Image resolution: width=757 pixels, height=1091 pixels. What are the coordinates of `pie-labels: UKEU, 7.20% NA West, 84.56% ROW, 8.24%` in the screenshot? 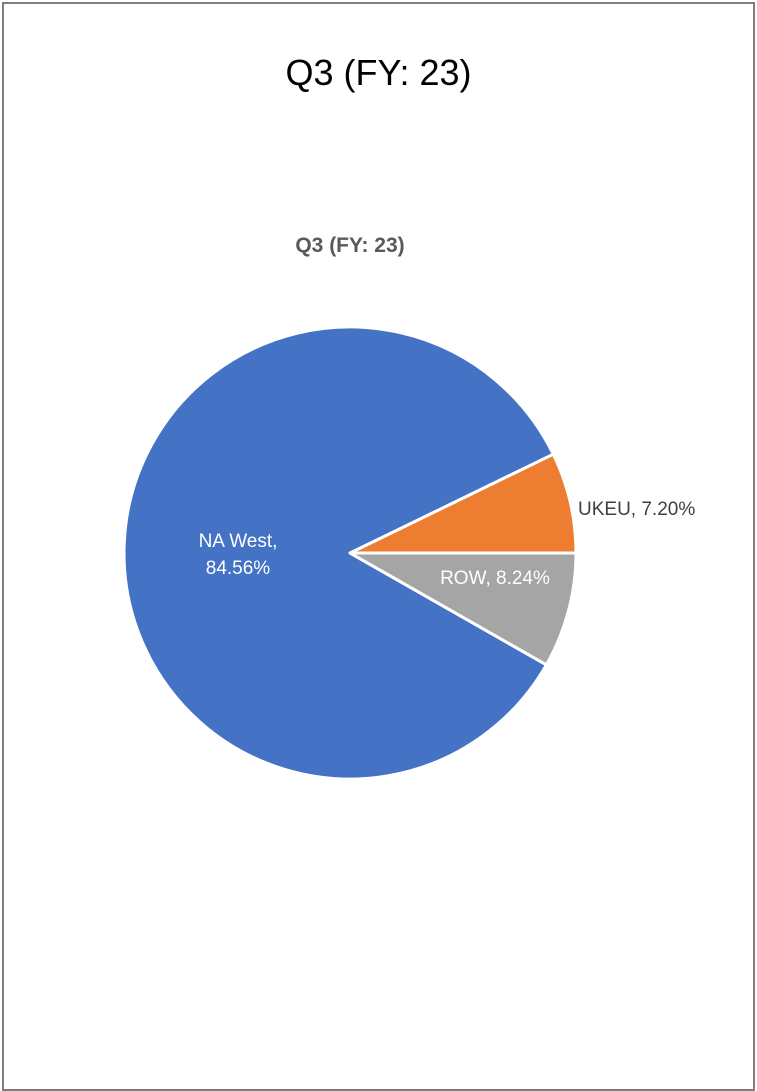 It's located at (447, 544).